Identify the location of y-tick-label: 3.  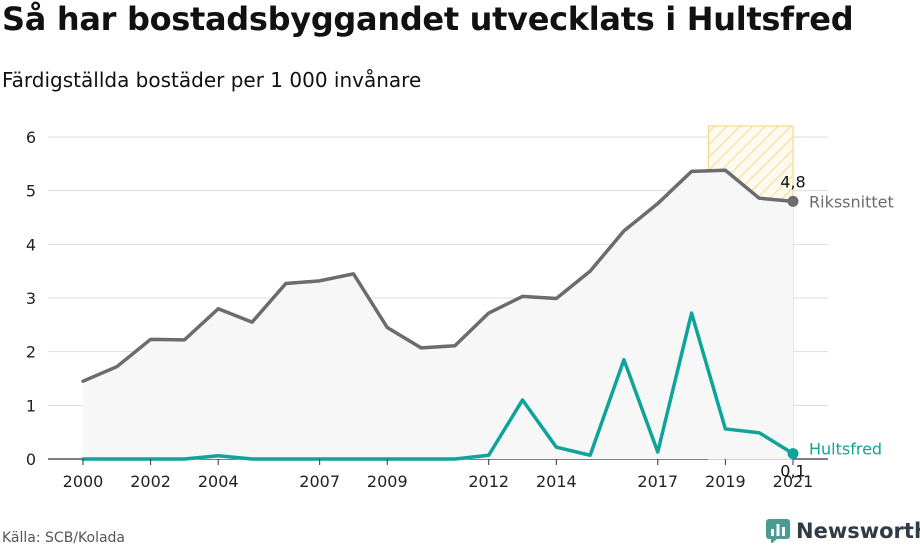
(31, 298).